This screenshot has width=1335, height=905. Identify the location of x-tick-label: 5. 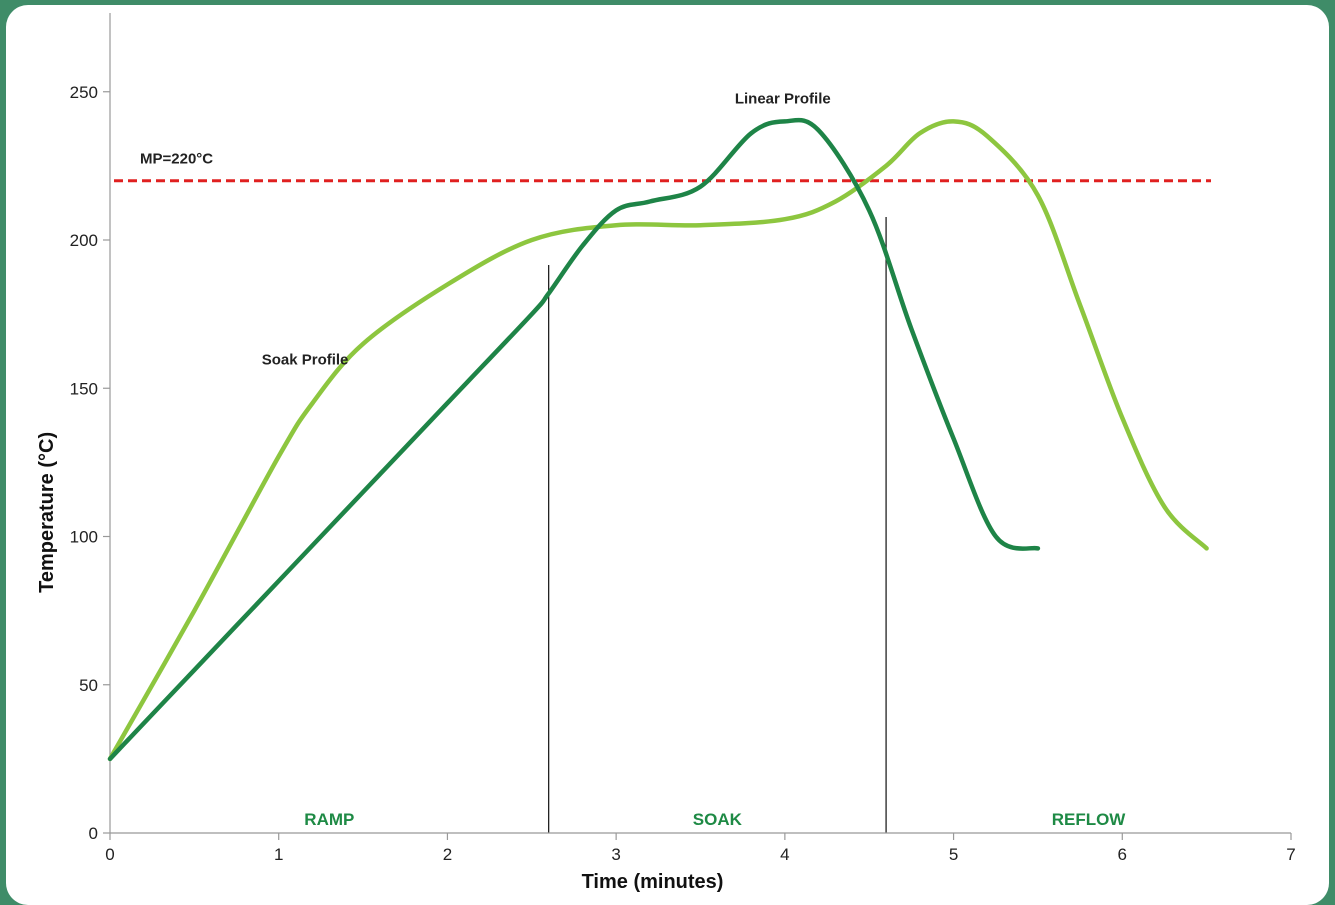
(953, 854).